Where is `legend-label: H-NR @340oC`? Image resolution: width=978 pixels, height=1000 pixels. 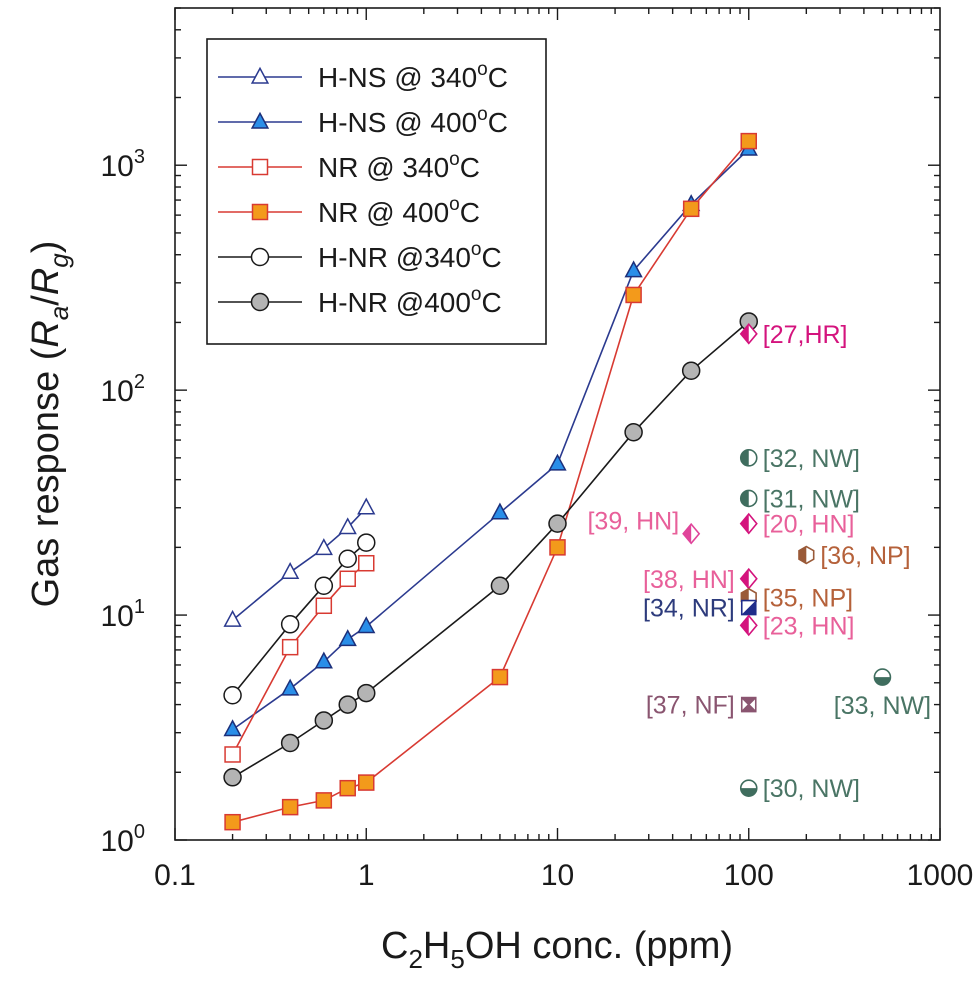
legend-label: H-NR @340oC is located at coordinates (410, 256).